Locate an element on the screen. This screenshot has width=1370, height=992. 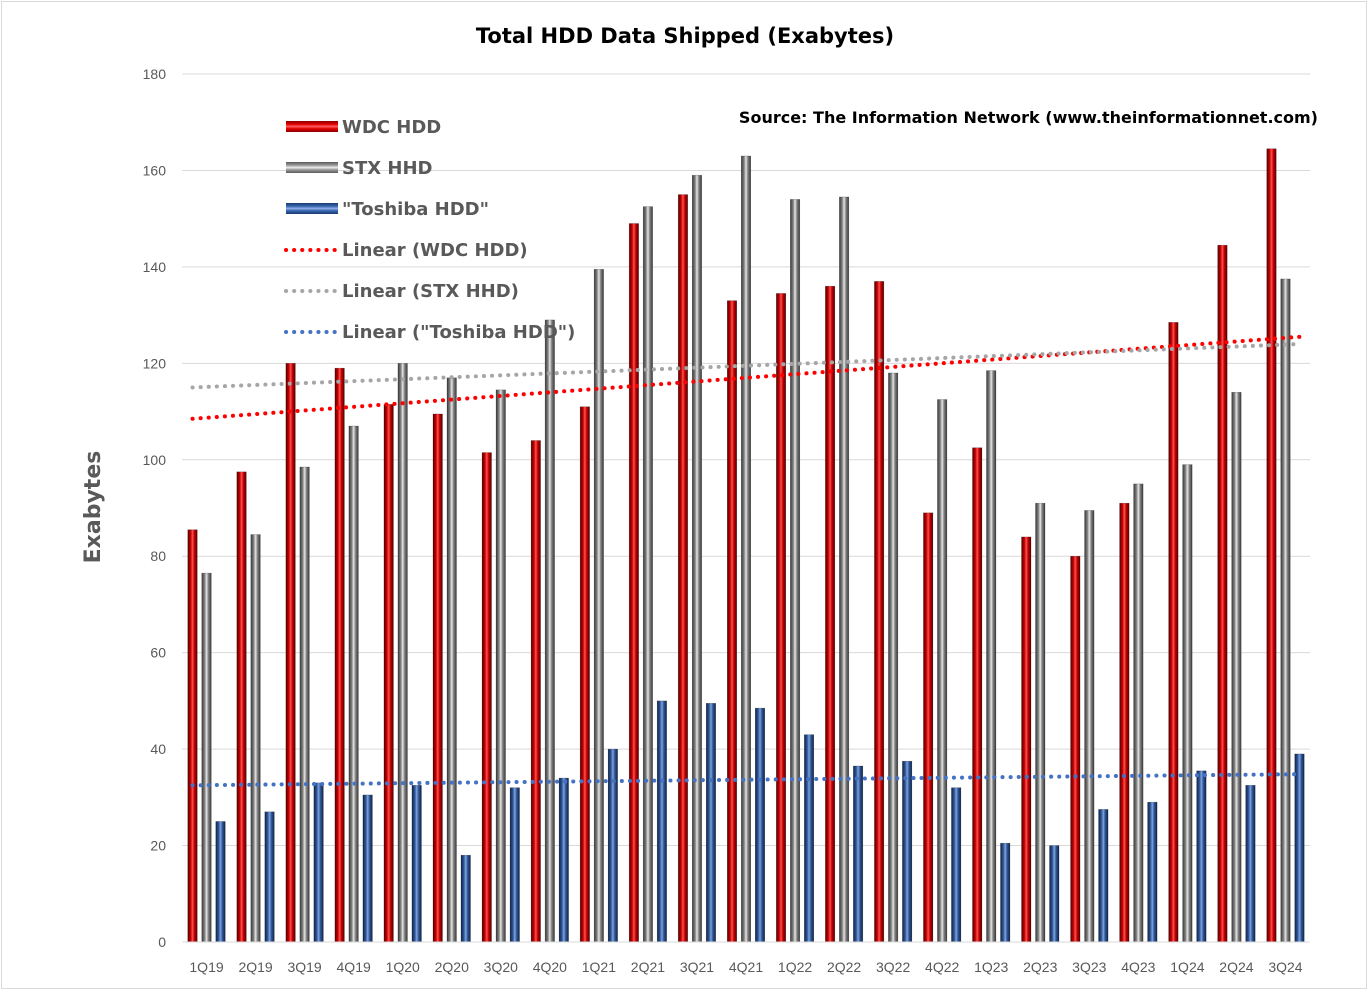
bar-wdc-4q21 is located at coordinates (732, 621).